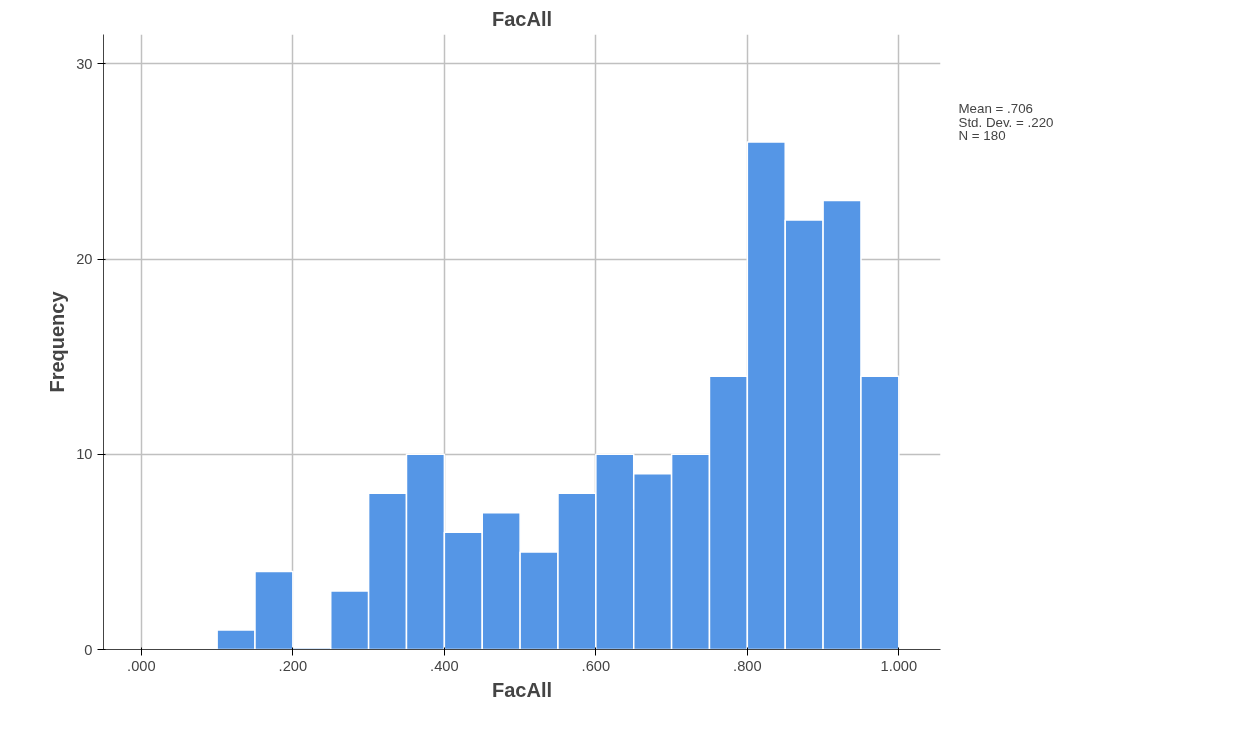 The height and width of the screenshot is (742, 1259). What do you see at coordinates (747, 665) in the screenshot?
I see `x-tick-label: .800` at bounding box center [747, 665].